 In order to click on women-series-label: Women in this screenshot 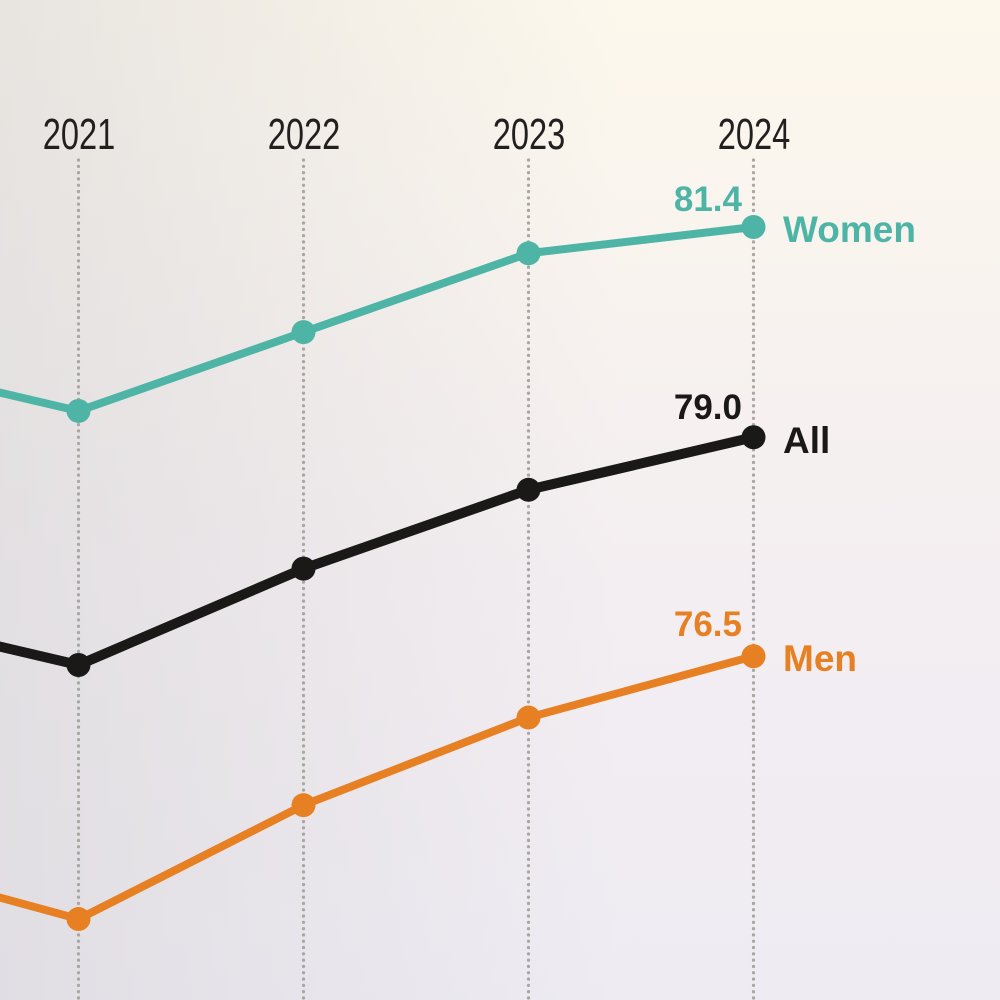, I will do `click(849, 229)`.